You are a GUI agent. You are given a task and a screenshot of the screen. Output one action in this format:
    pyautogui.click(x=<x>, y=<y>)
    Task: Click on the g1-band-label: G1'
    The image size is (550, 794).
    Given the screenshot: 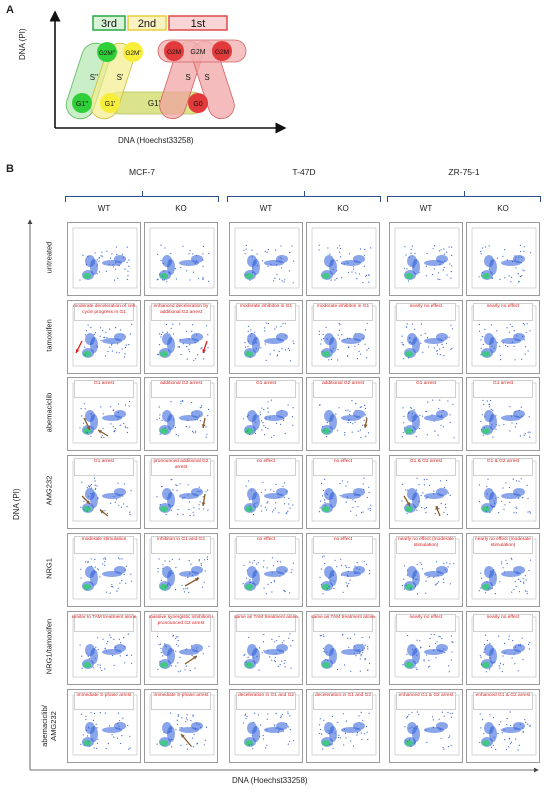 What is the action you would take?
    pyautogui.click(x=154, y=103)
    